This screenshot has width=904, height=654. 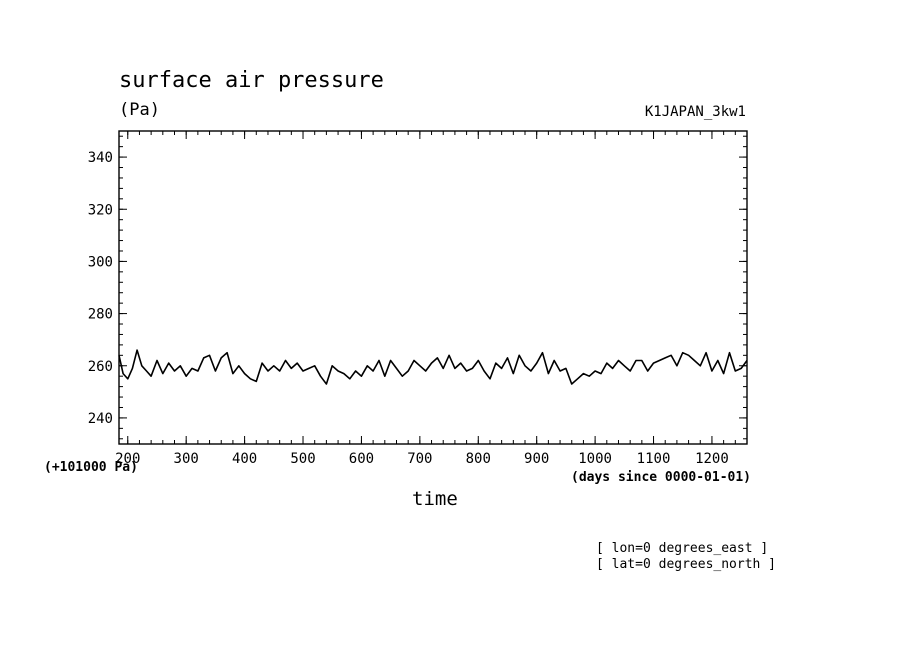 I want to click on x-tick-label: 600, so click(x=361, y=459).